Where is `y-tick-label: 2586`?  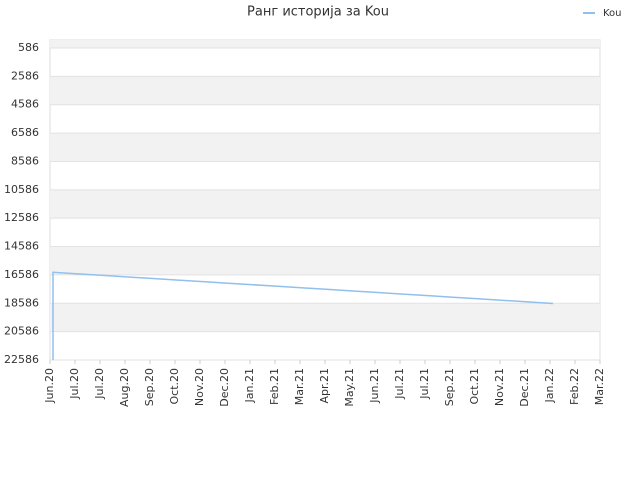 y-tick-label: 2586 is located at coordinates (25, 75).